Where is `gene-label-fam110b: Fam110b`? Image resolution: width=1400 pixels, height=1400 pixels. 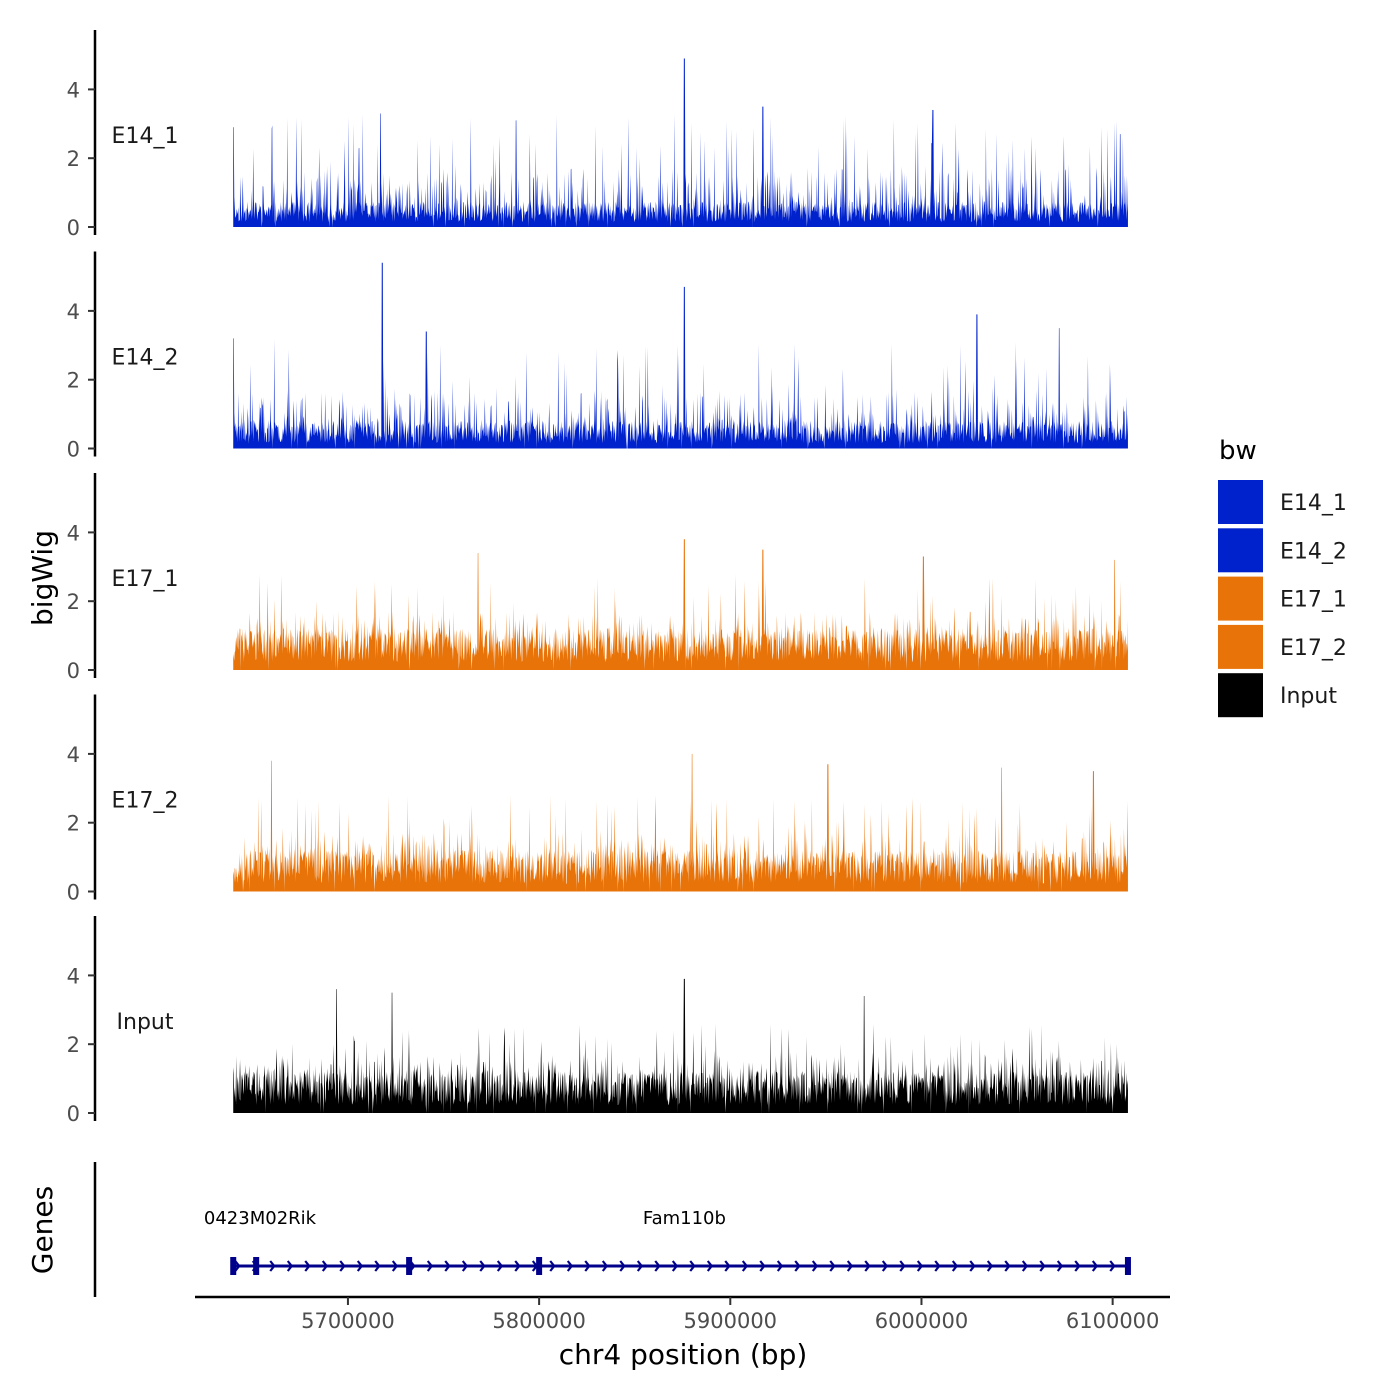
gene-label-fam110b: Fam110b is located at coordinates (684, 1218).